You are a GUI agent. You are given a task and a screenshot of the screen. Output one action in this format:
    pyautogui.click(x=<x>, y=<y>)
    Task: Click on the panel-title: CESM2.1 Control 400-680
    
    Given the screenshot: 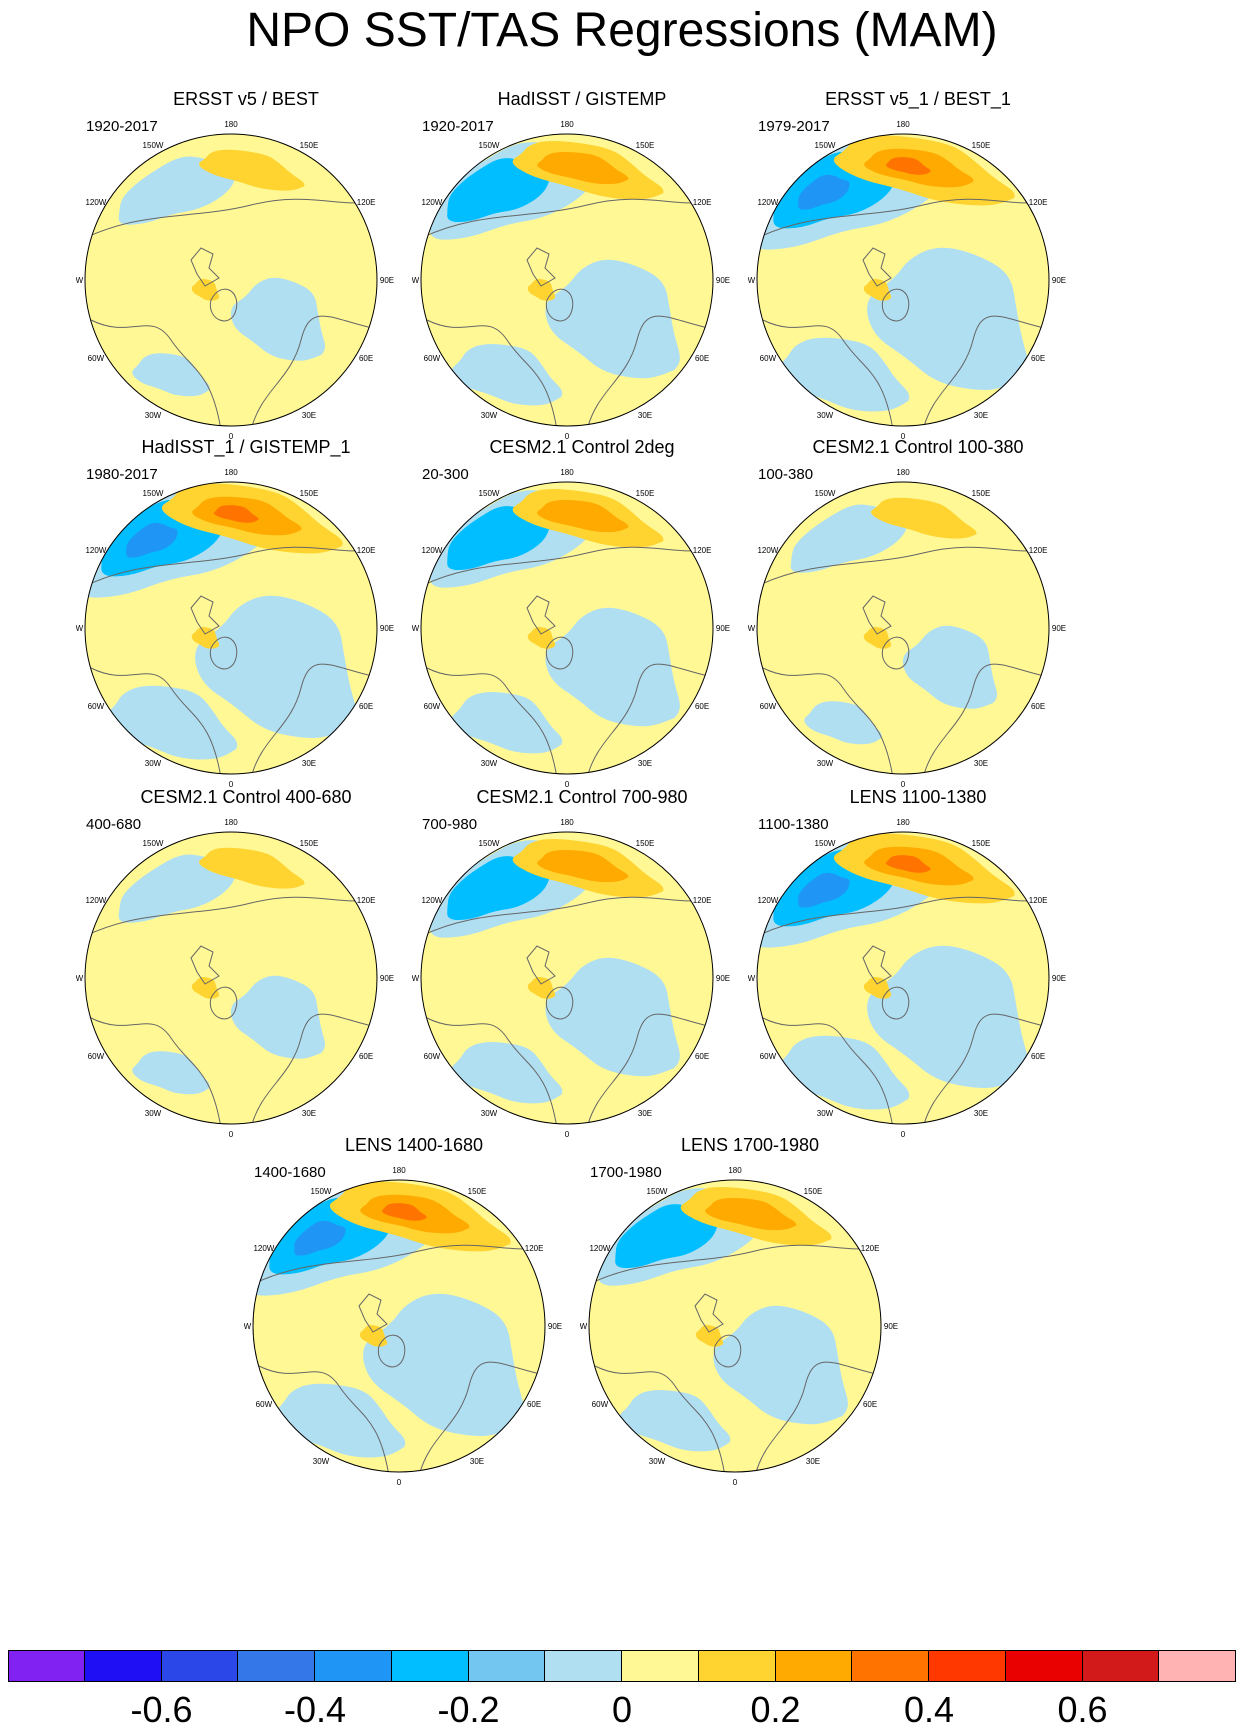 What is the action you would take?
    pyautogui.click(x=246, y=797)
    